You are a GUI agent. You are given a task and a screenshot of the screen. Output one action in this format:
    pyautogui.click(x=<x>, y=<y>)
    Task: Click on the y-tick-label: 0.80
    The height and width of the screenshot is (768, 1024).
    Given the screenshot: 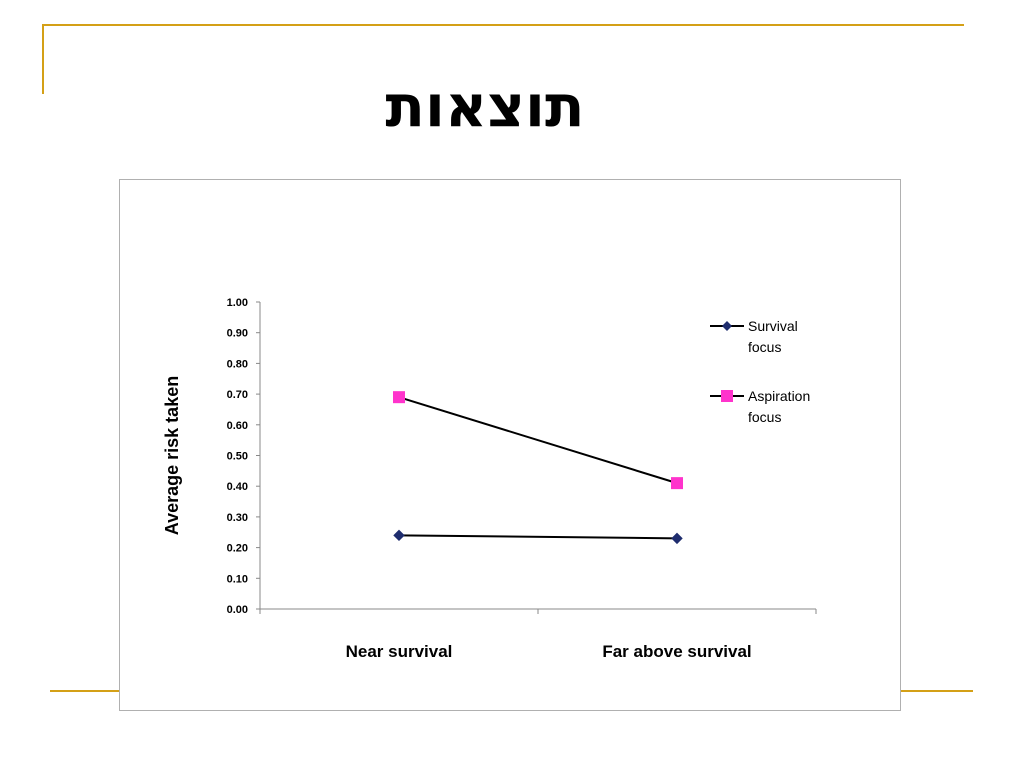 What is the action you would take?
    pyautogui.click(x=237, y=364)
    